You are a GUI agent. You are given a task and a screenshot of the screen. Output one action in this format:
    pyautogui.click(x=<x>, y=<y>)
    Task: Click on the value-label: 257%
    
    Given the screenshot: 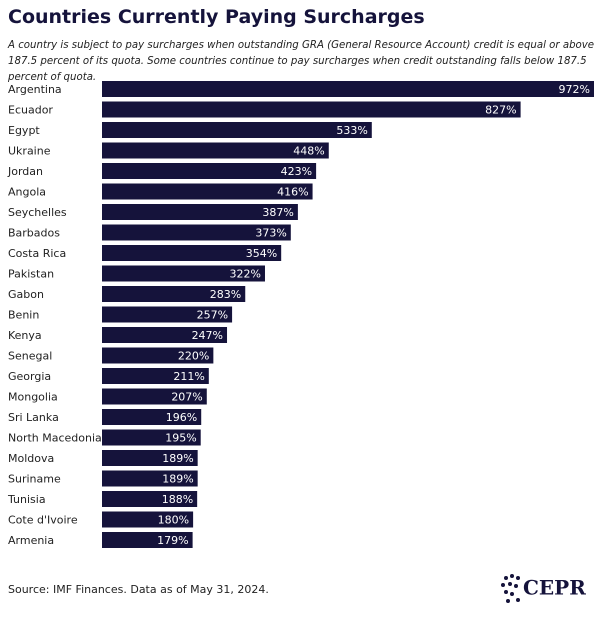 What is the action you would take?
    pyautogui.click(x=212, y=315)
    